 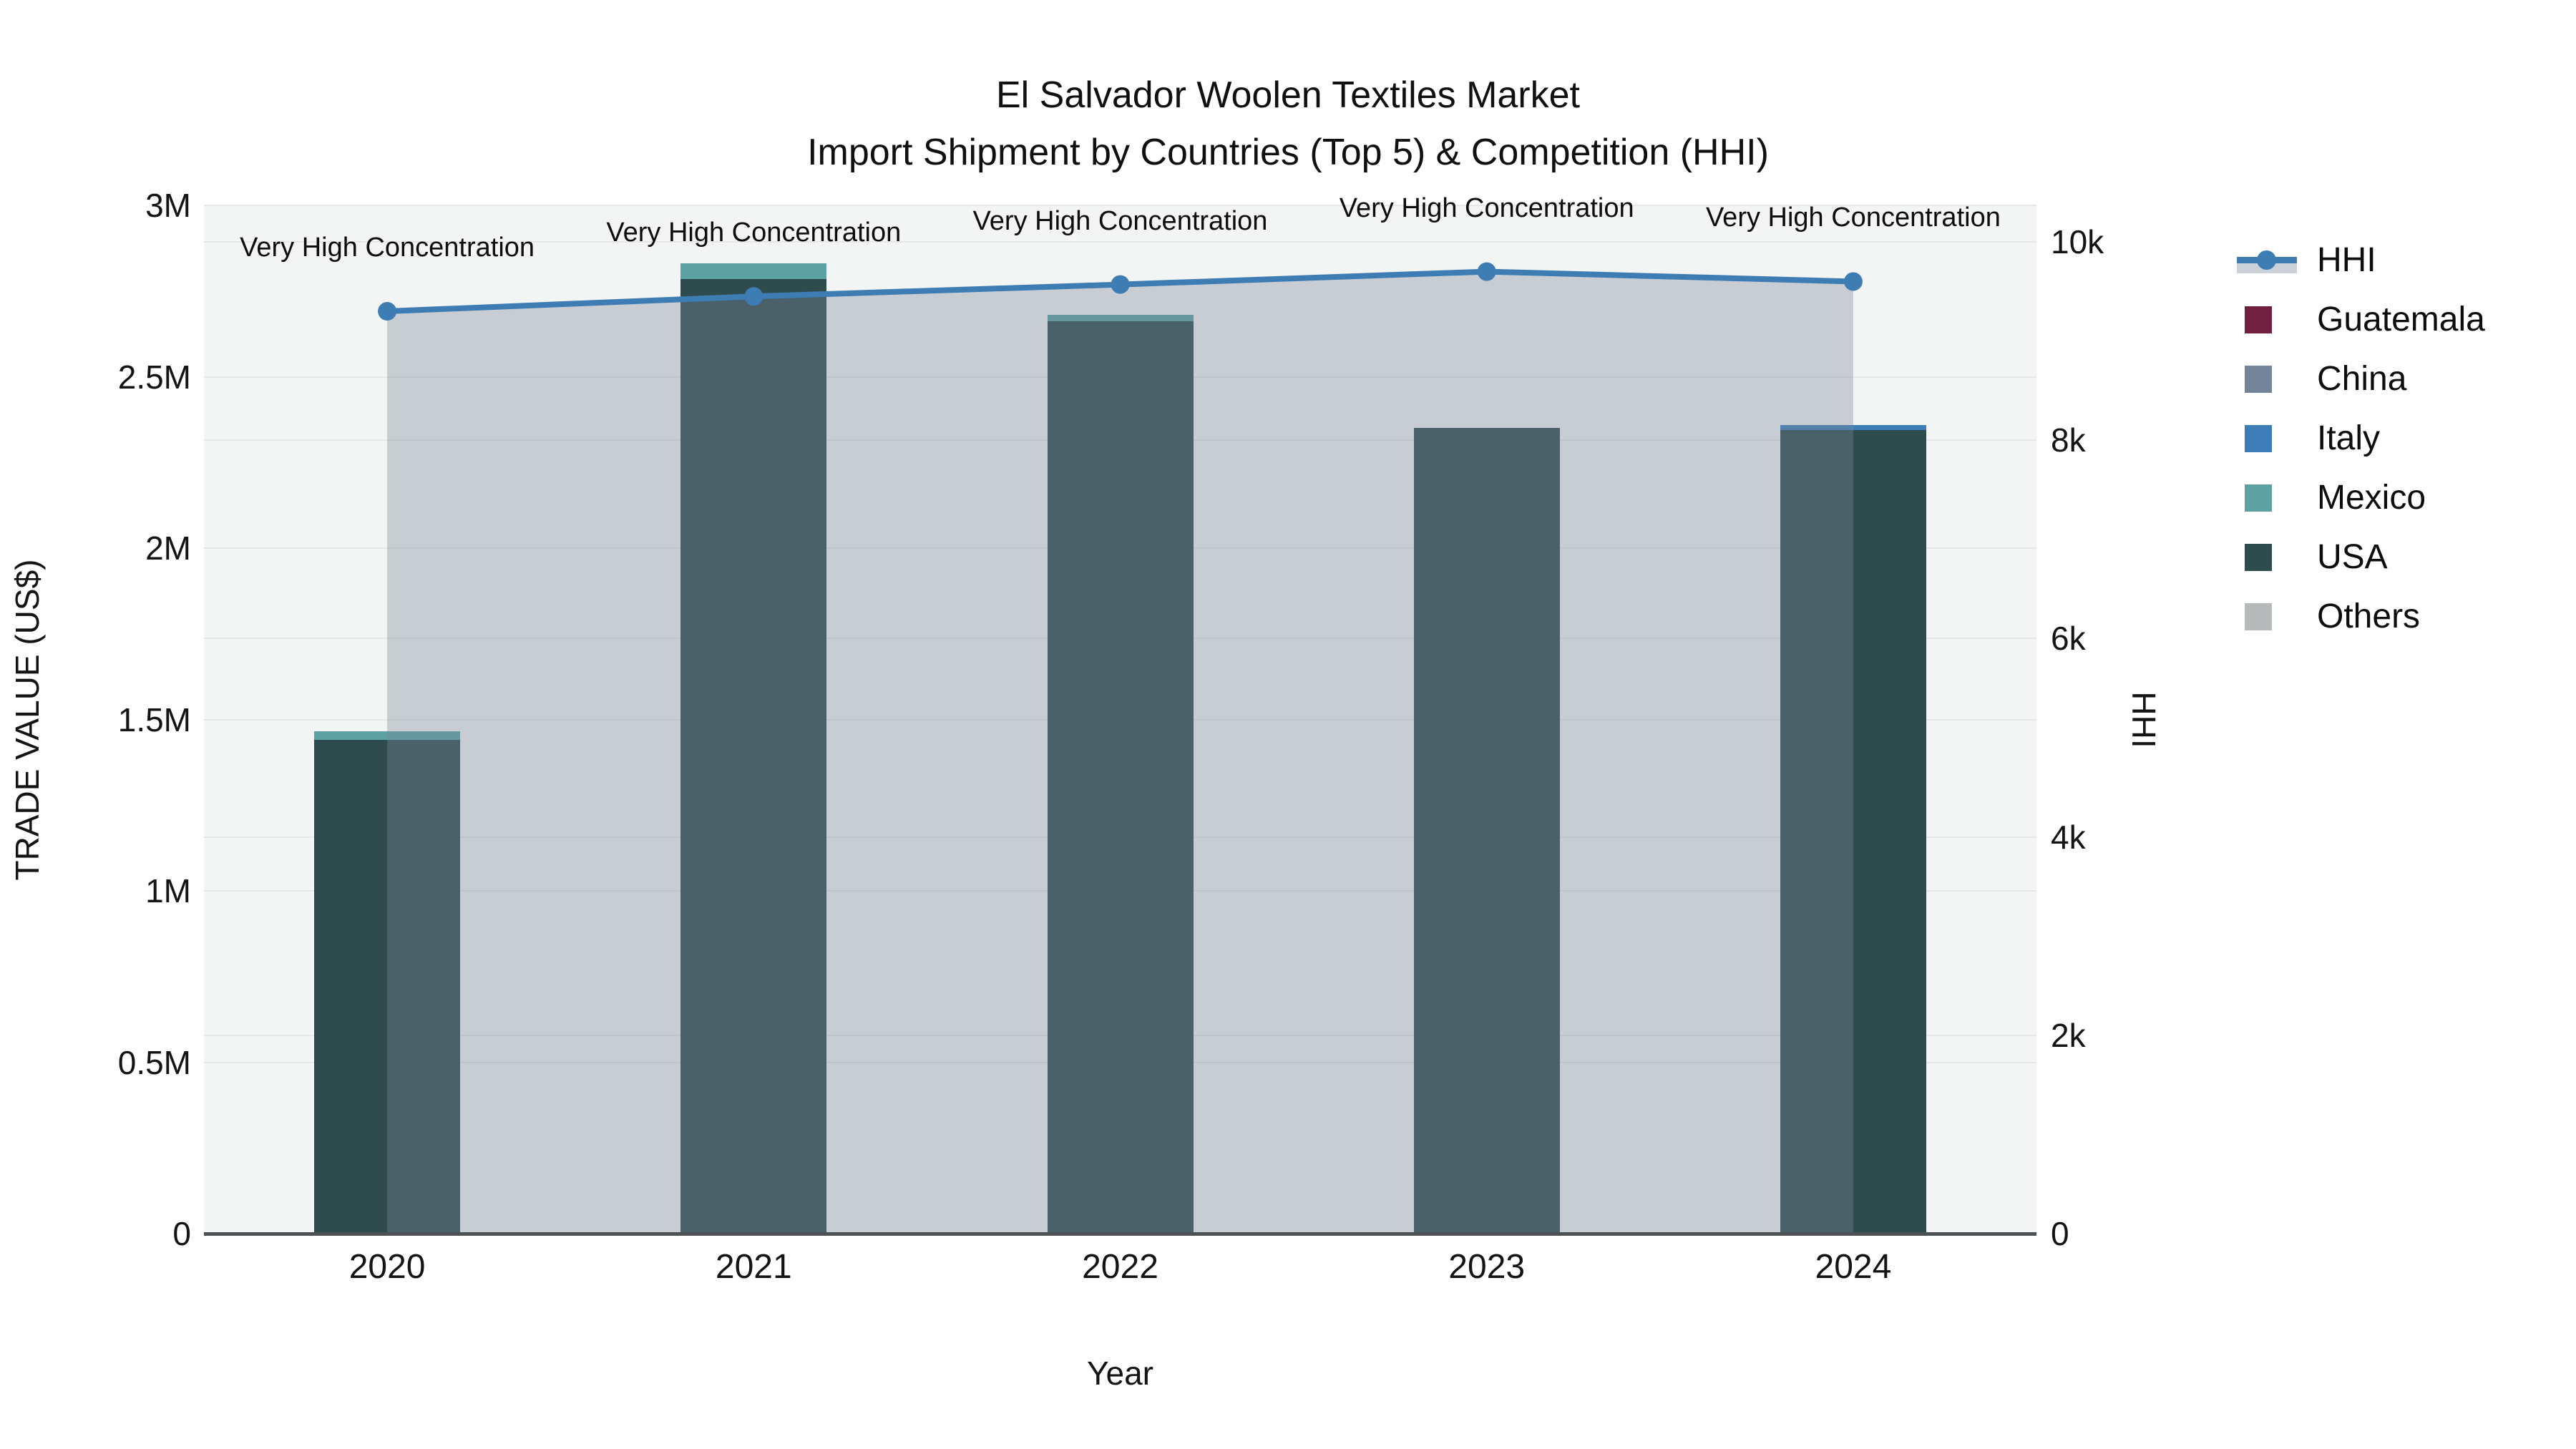 What do you see at coordinates (387, 1267) in the screenshot?
I see `x-axis-tick: 2020` at bounding box center [387, 1267].